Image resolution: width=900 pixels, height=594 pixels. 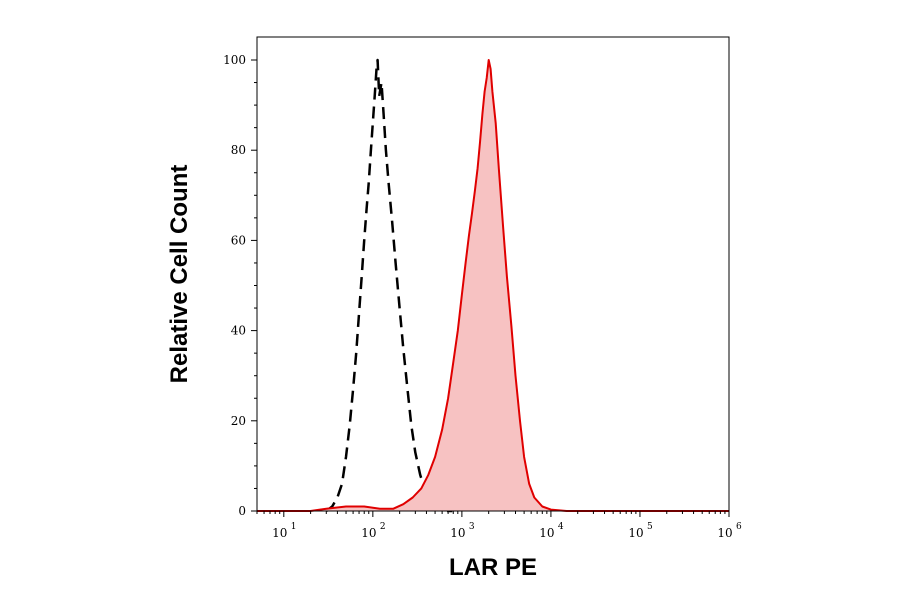 I want to click on y-axis-title: Relative Cell Count, so click(x=179, y=274).